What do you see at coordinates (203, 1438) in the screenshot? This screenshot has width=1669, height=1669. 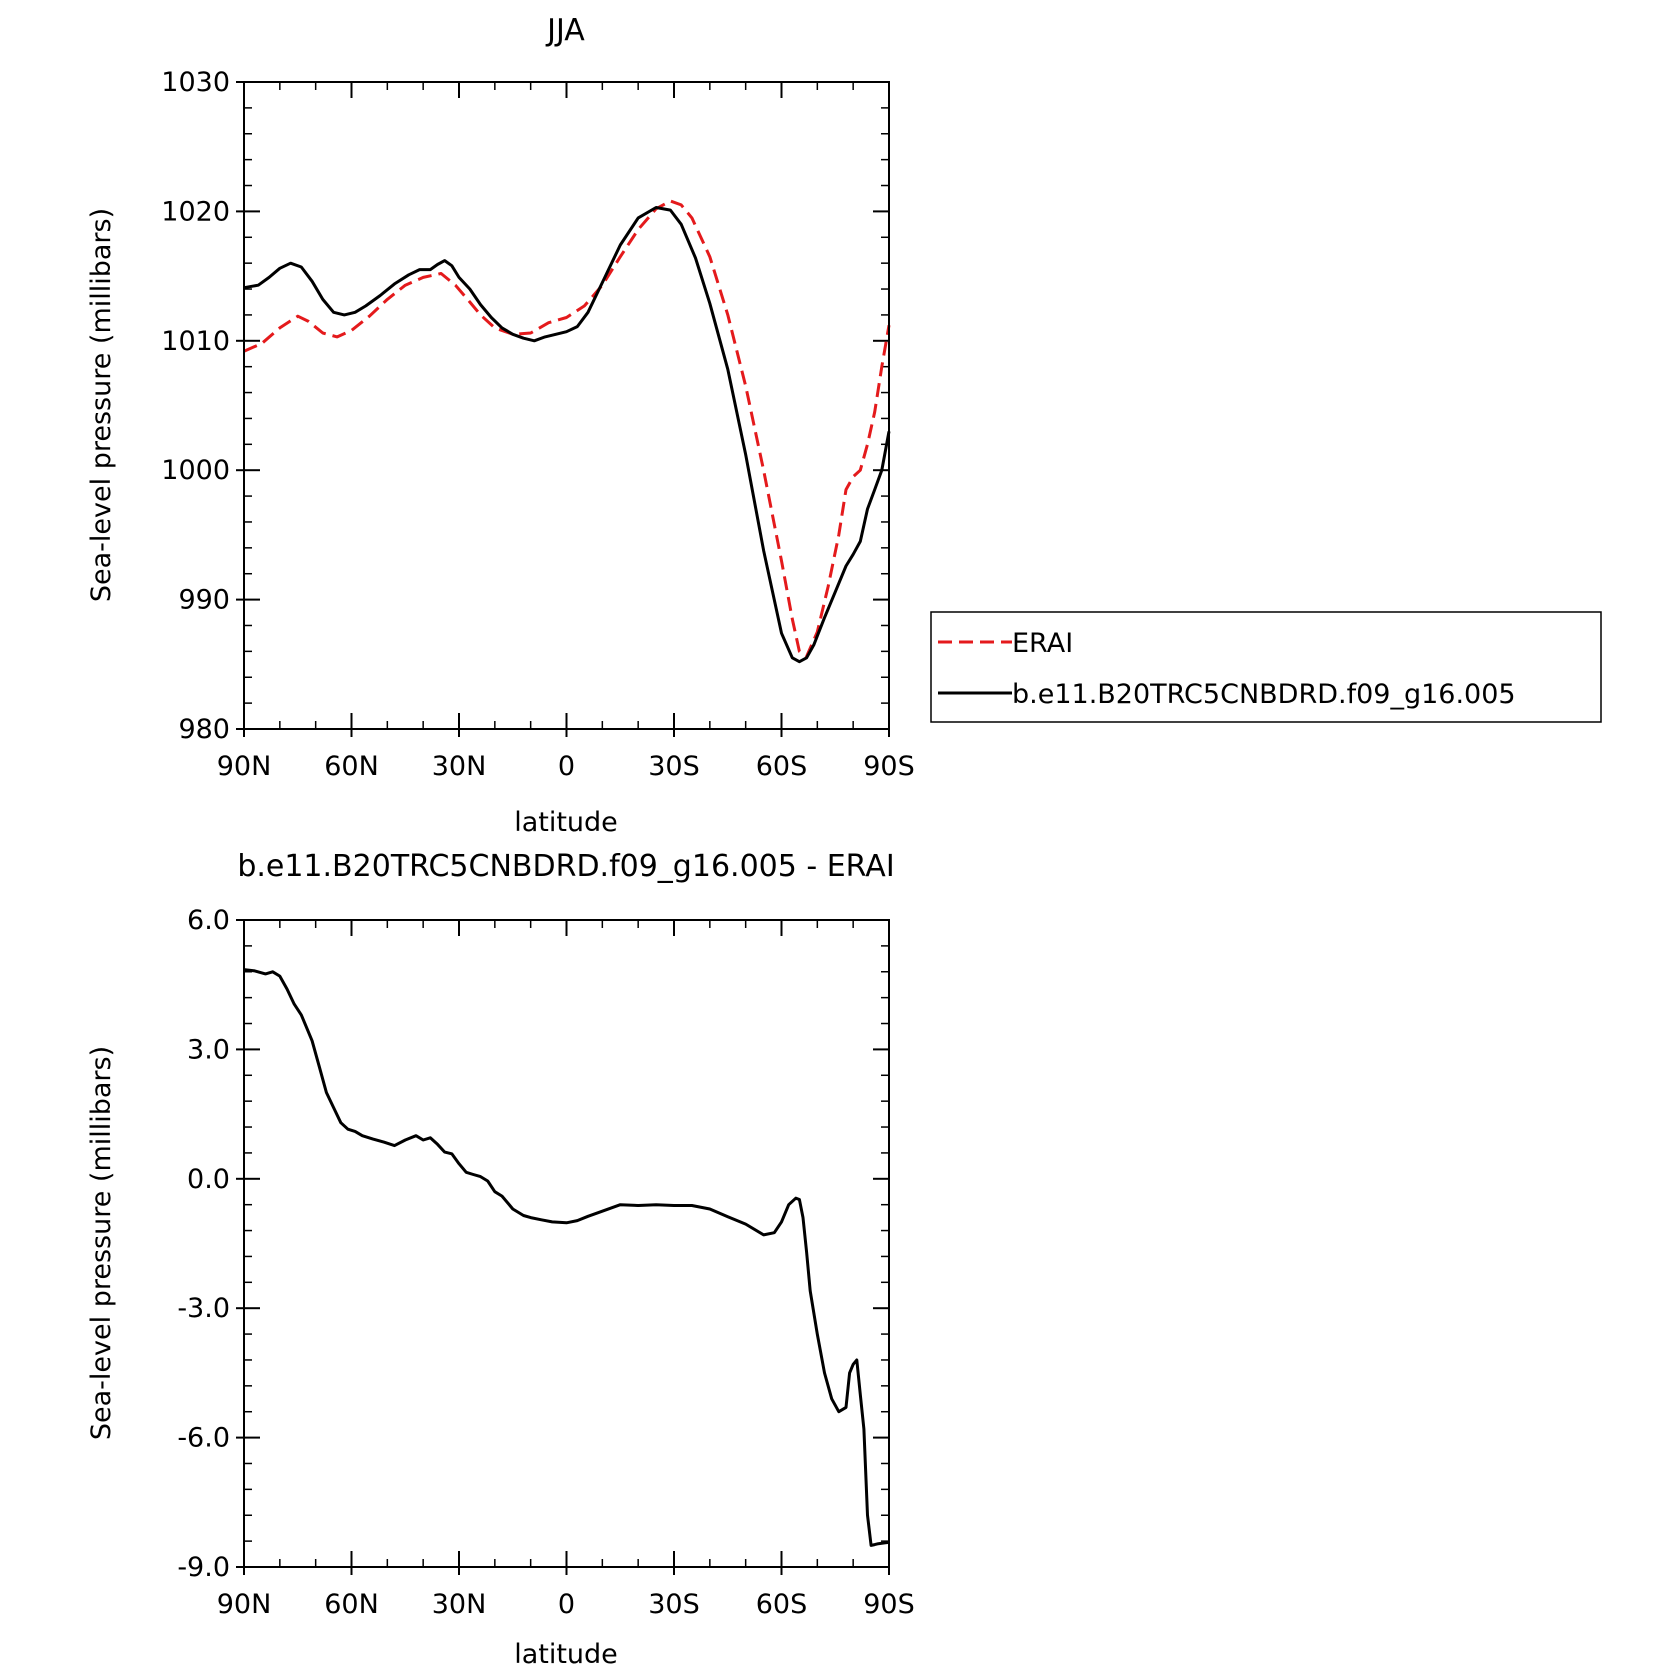 I see `bottom-ytick-label: -6.0` at bounding box center [203, 1438].